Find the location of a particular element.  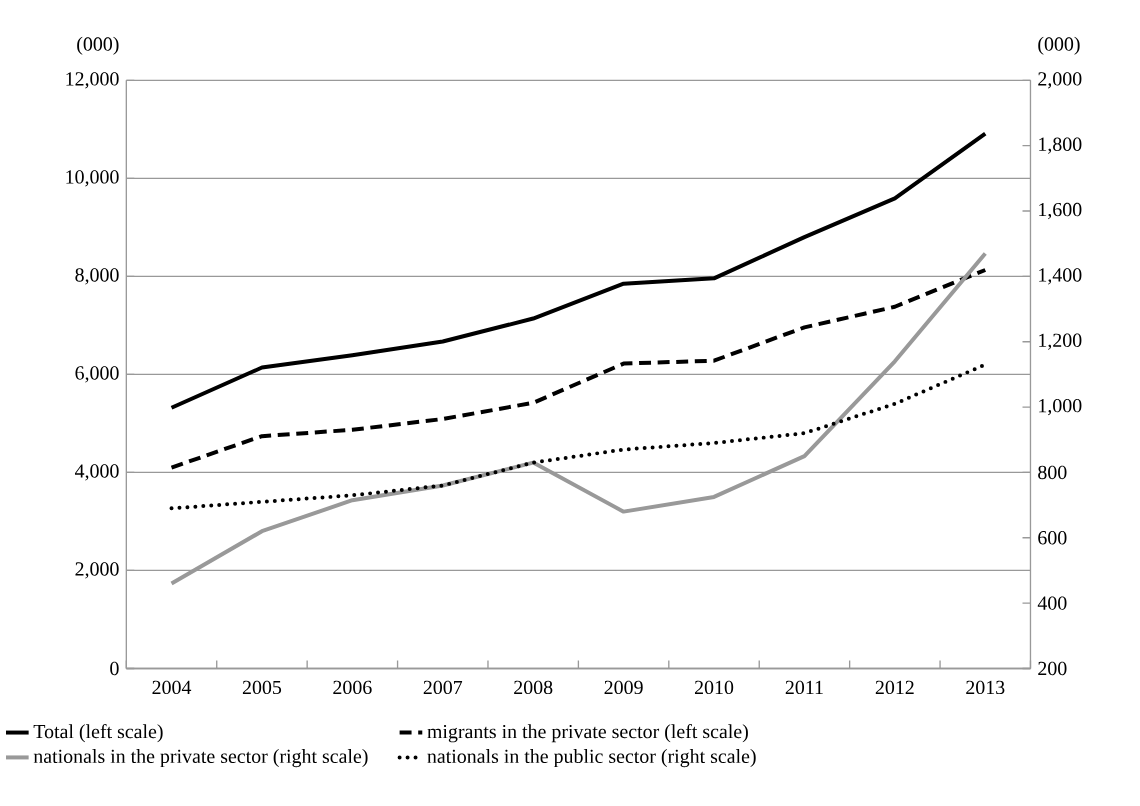

y2-tick-label: 1,600 is located at coordinates (1060, 211).